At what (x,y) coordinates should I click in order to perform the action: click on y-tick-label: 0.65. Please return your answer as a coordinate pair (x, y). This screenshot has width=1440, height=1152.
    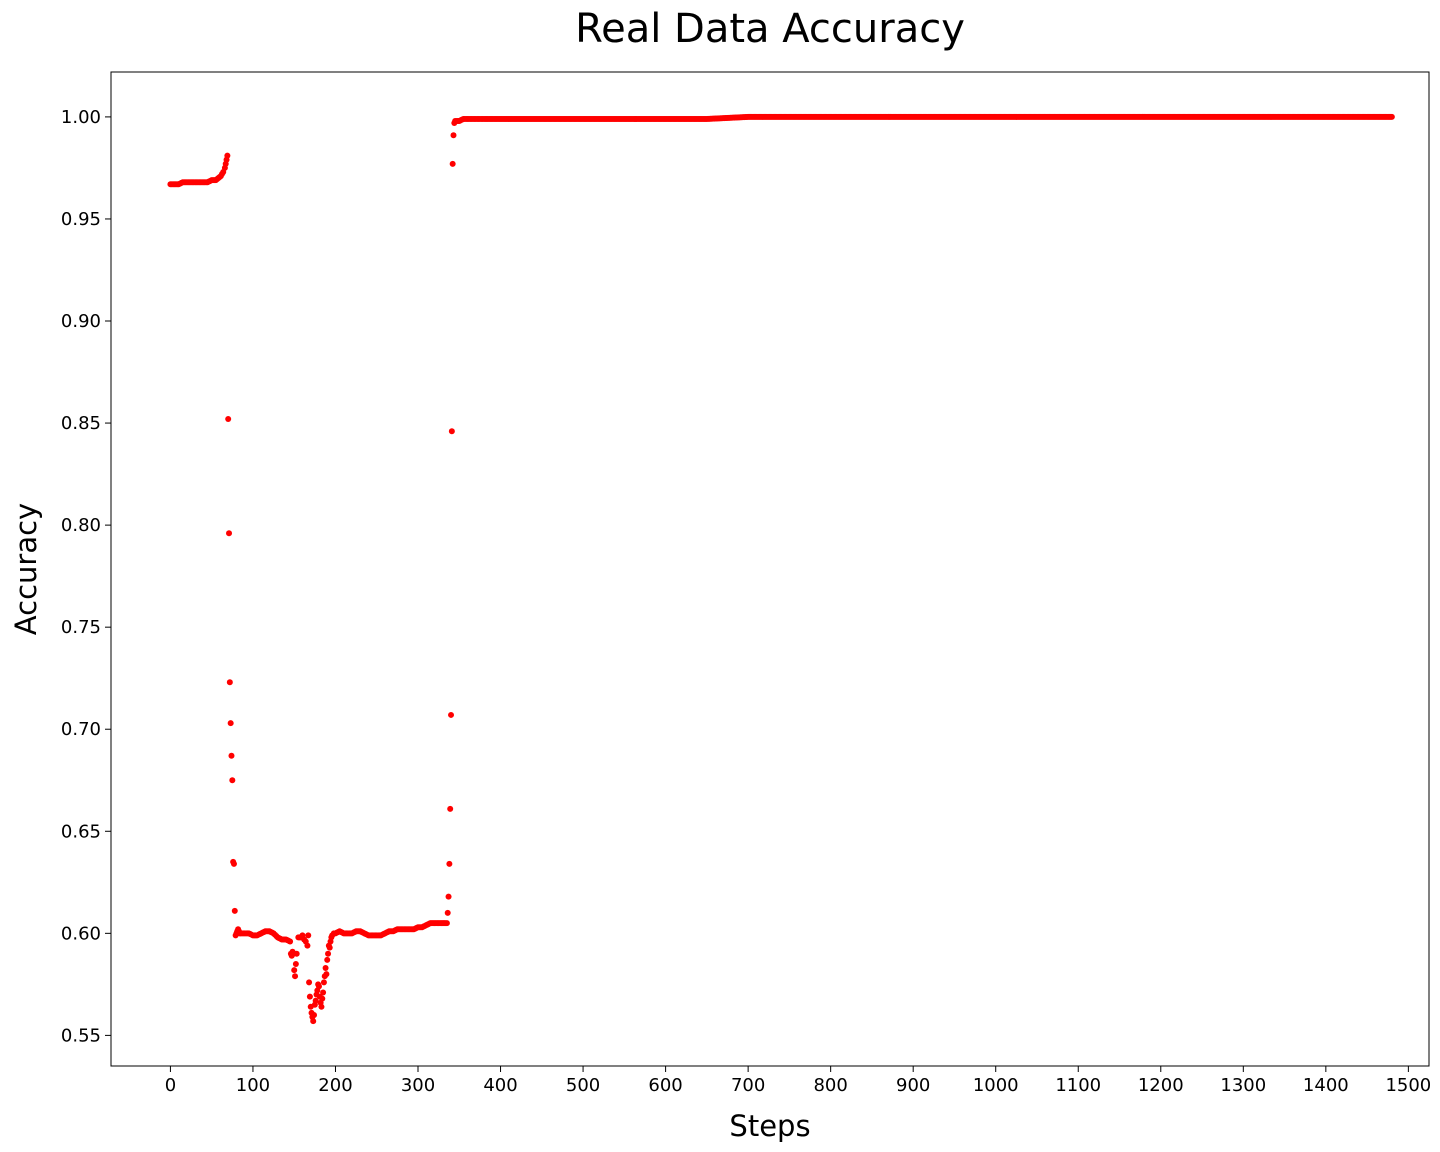
    Looking at the image, I should click on (81, 831).